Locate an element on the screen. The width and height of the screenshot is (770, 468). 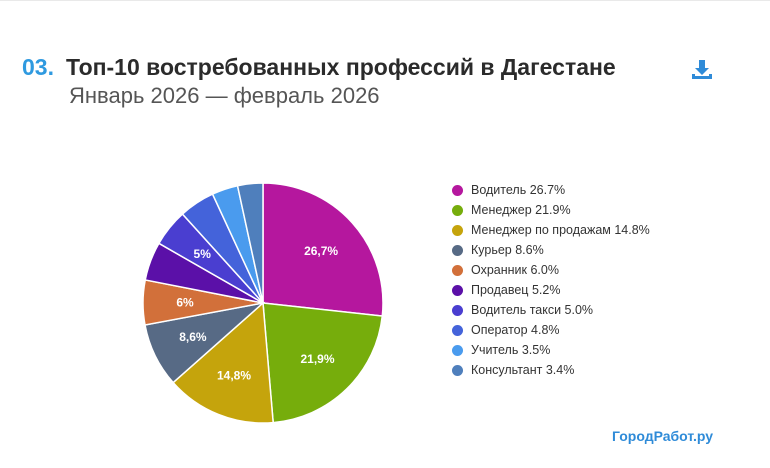
section-number: 03. is located at coordinates (38, 67).